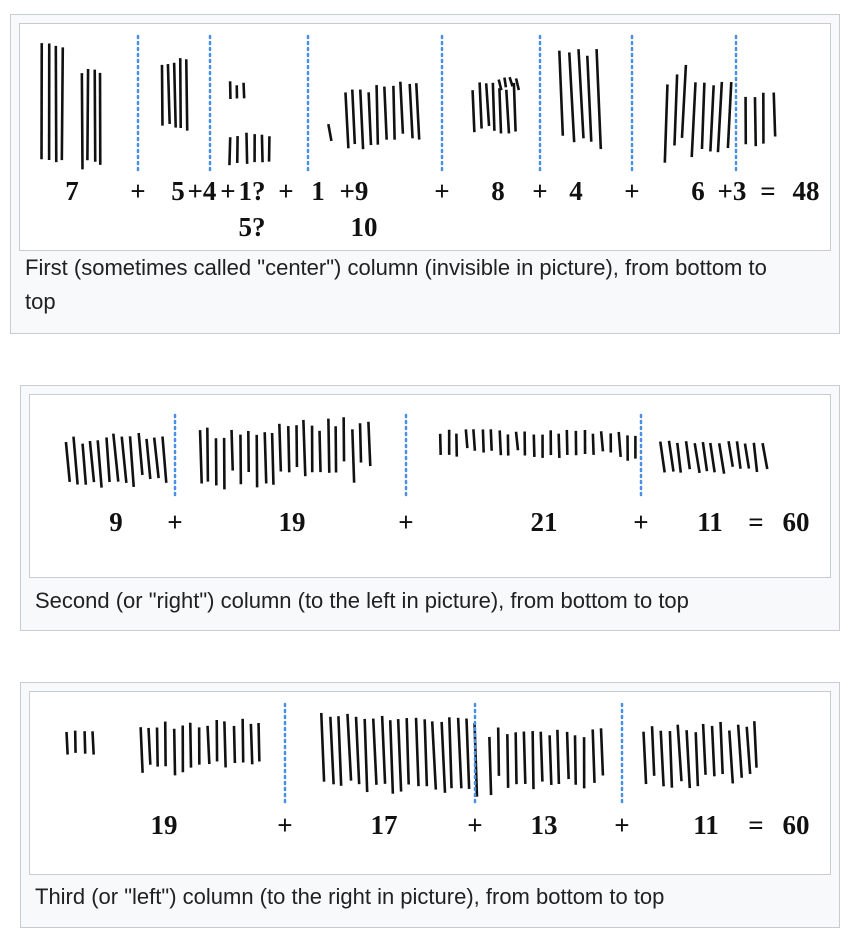 The image size is (862, 942). What do you see at coordinates (732, 191) in the screenshot?
I see `tally-count-label: +3` at bounding box center [732, 191].